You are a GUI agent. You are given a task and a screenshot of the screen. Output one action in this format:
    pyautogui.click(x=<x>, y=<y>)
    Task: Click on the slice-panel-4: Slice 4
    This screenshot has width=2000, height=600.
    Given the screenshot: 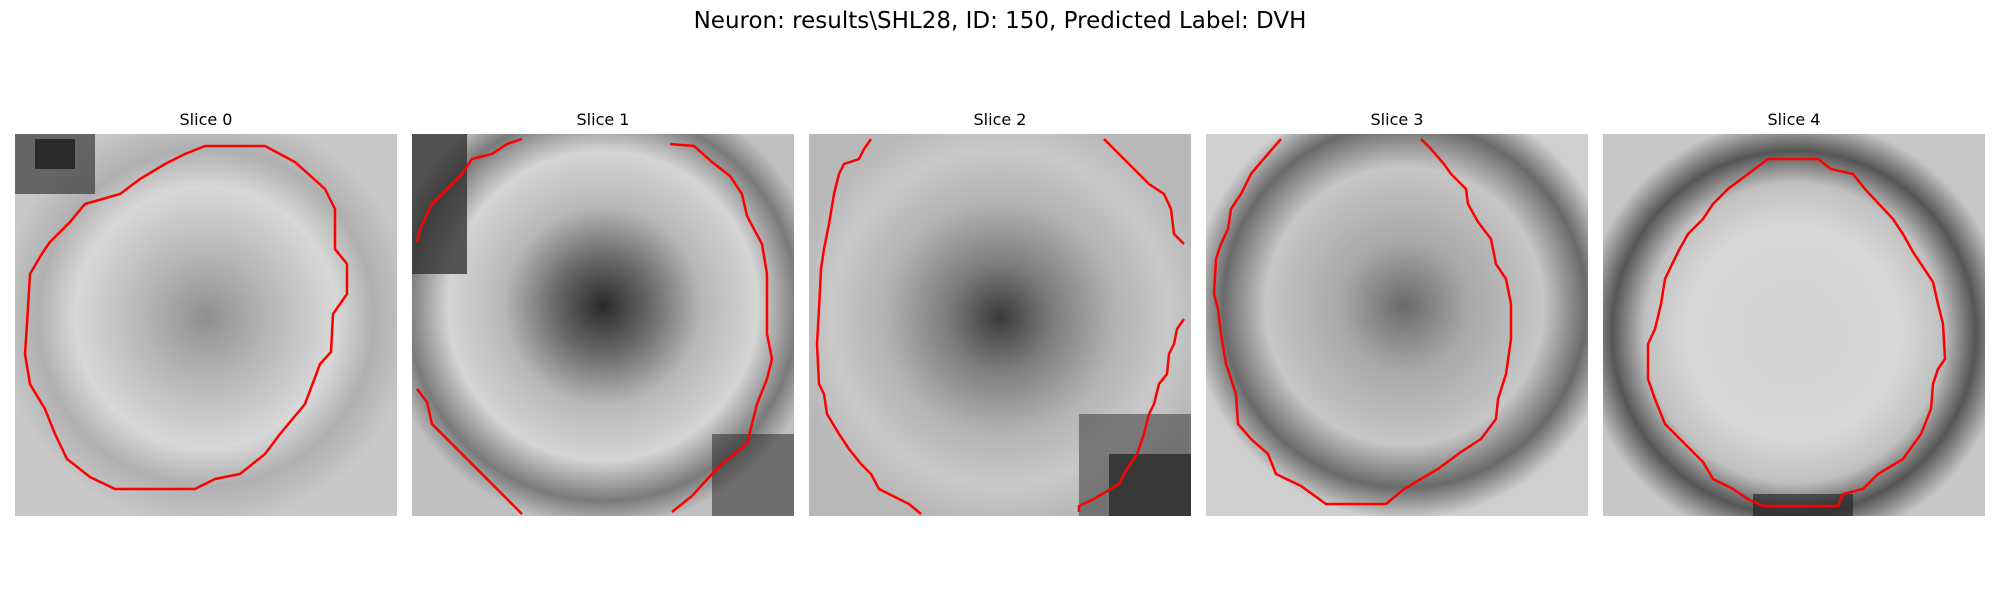 What is the action you would take?
    pyautogui.click(x=1794, y=312)
    